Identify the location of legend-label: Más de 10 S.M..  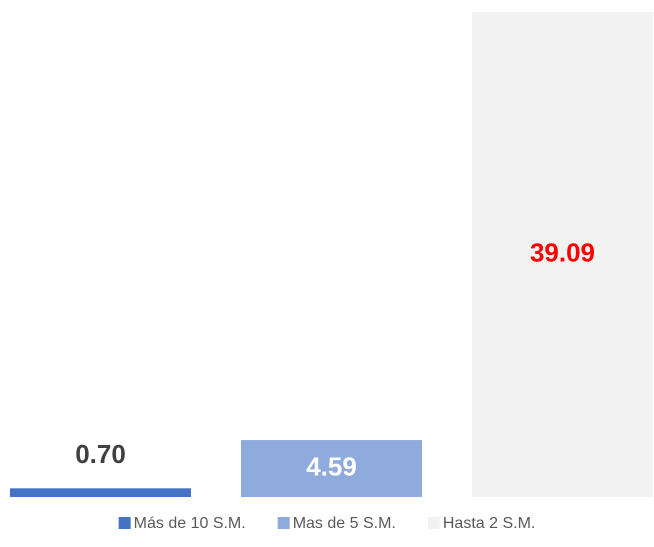
(190, 523).